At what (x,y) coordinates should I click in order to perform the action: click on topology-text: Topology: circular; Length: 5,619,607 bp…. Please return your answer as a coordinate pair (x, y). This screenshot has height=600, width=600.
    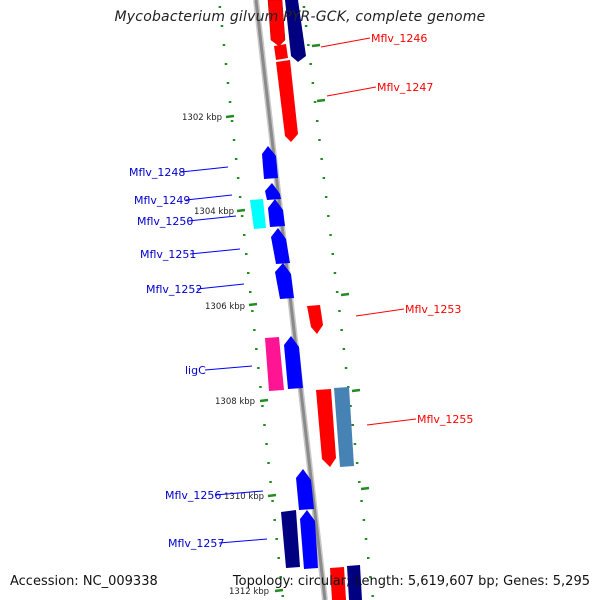
    Looking at the image, I should click on (411, 581).